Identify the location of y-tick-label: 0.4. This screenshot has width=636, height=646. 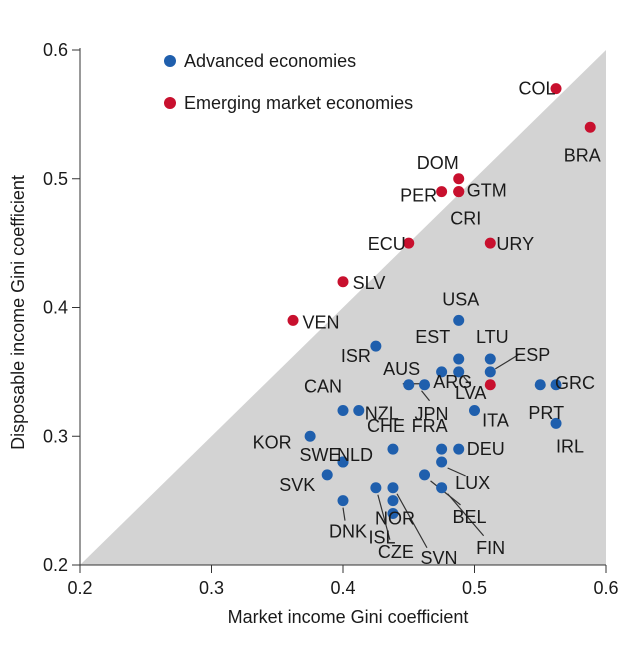
(55, 308).